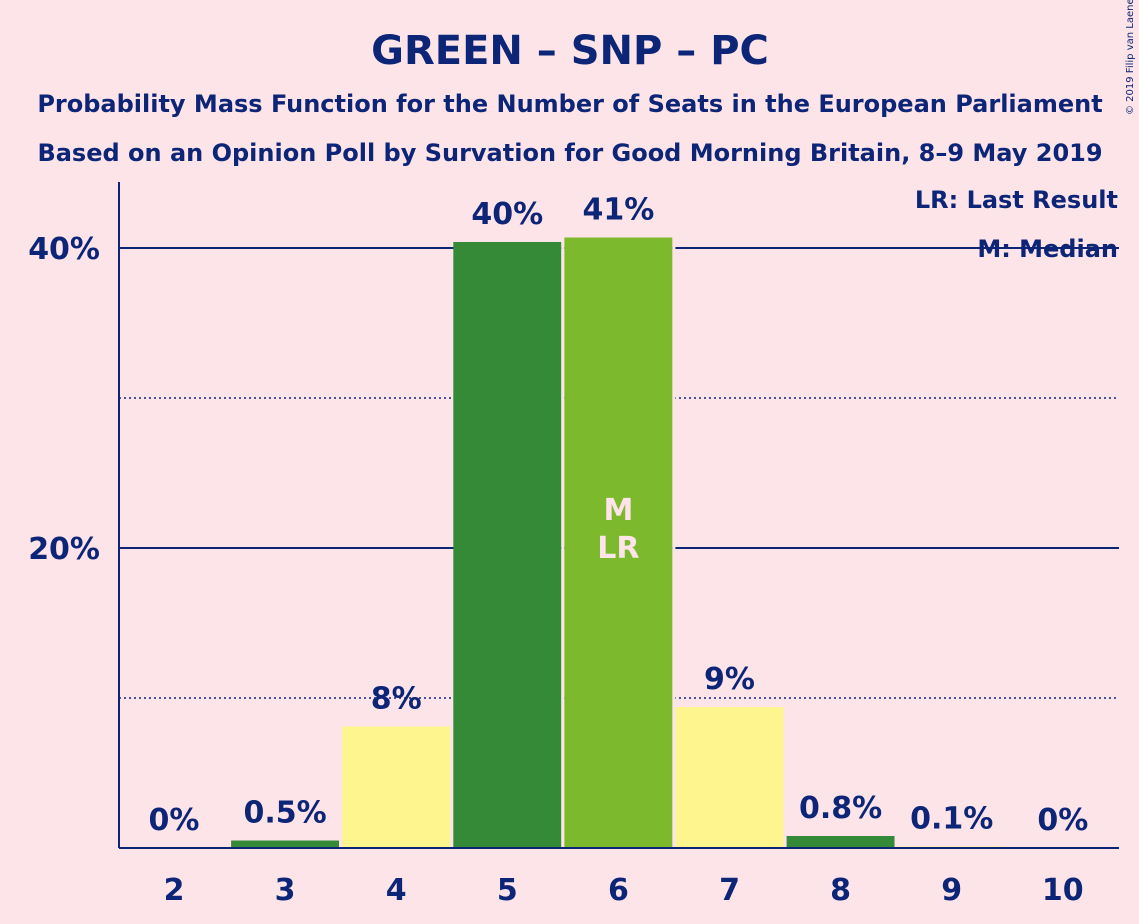 The height and width of the screenshot is (924, 1139). Describe the element at coordinates (618, 210) in the screenshot. I see `value-label-6: 41%` at that location.